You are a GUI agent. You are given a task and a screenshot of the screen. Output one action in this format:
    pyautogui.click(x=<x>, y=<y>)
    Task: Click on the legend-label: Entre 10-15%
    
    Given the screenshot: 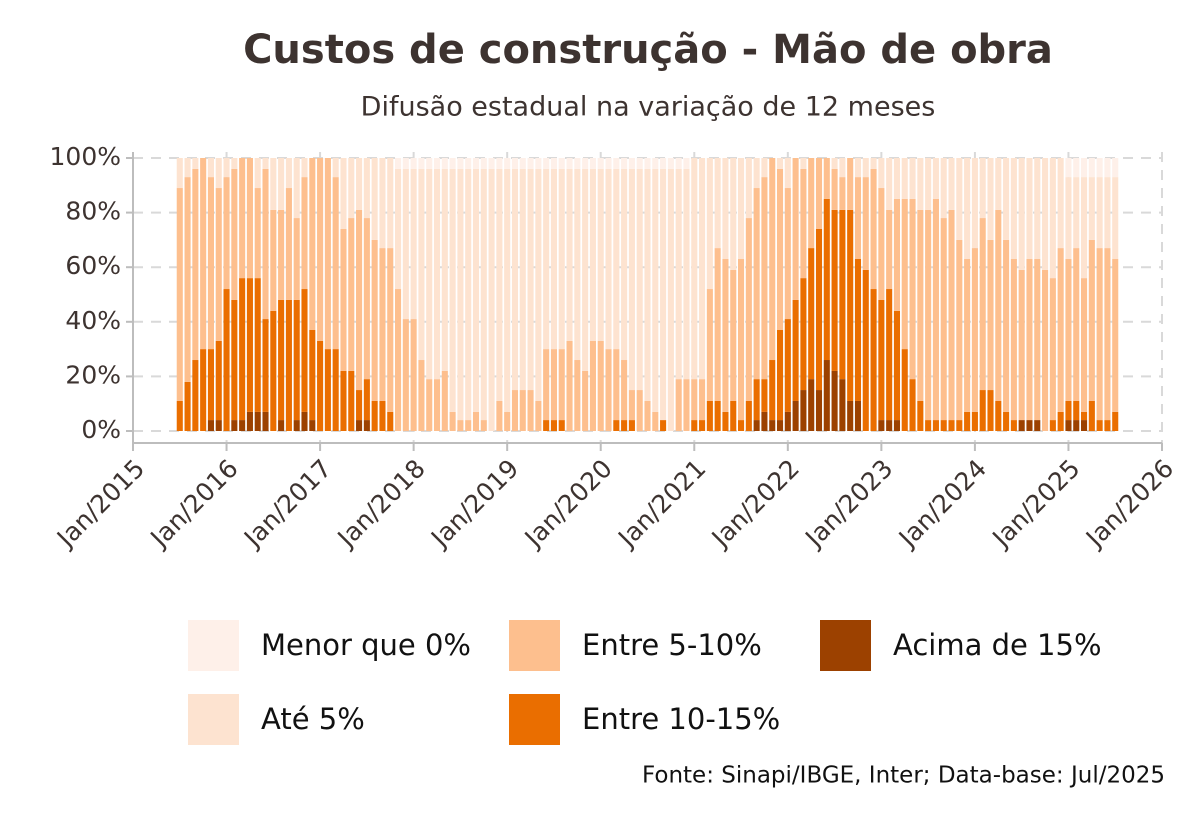 What is the action you would take?
    pyautogui.click(x=681, y=719)
    